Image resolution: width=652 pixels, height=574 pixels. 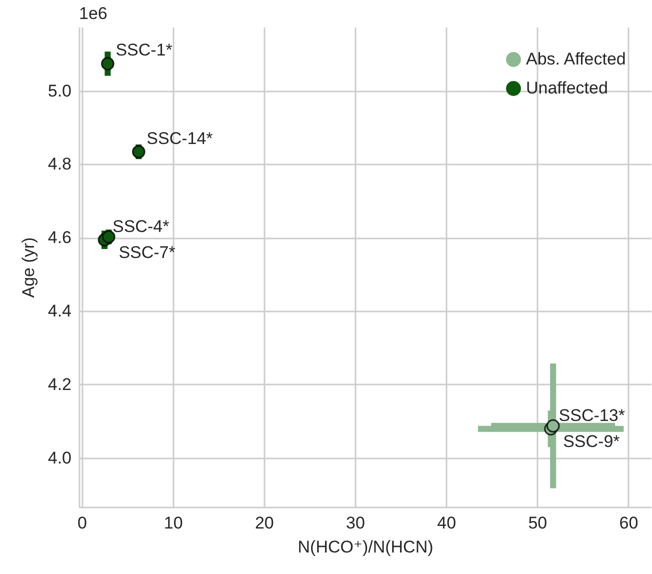 What do you see at coordinates (576, 59) in the screenshot?
I see `legend-label: Abs. Affected` at bounding box center [576, 59].